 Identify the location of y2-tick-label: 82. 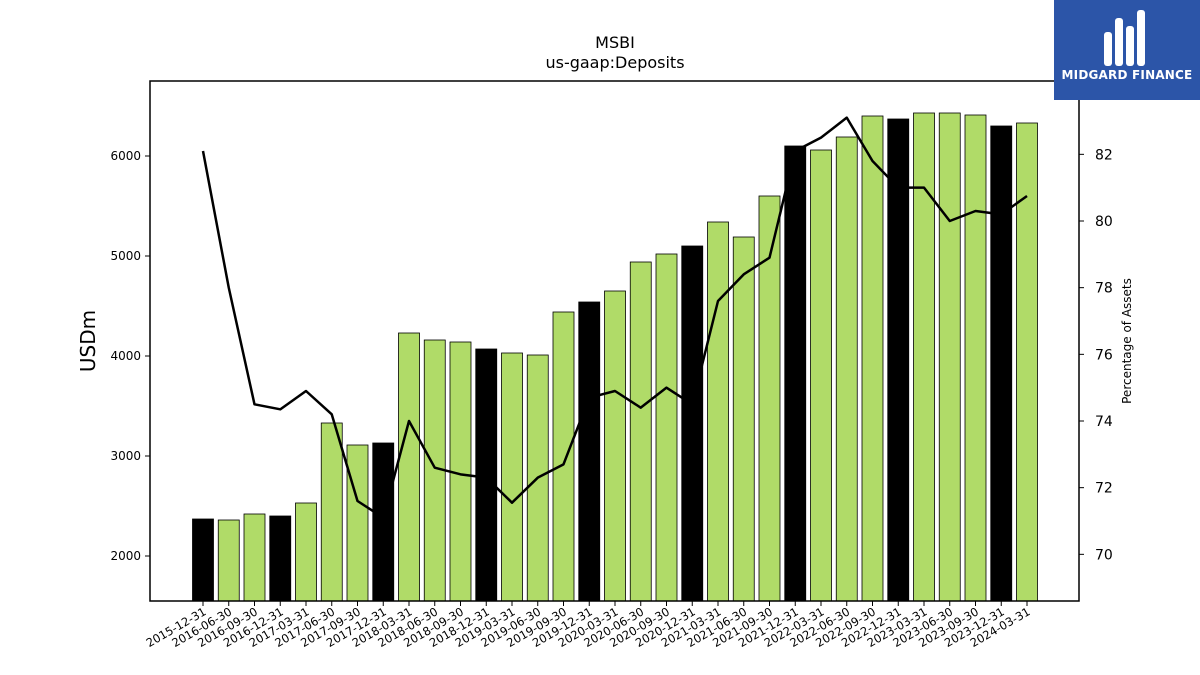
(1104, 155).